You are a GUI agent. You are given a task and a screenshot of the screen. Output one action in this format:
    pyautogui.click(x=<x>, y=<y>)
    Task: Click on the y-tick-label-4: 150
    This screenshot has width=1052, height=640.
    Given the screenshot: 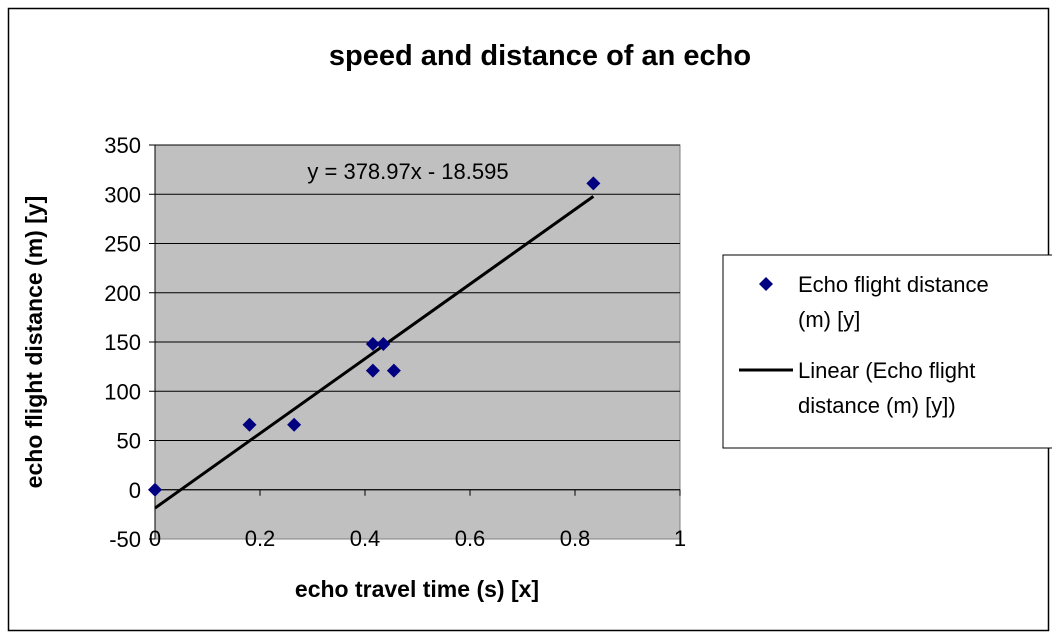 What is the action you would take?
    pyautogui.click(x=122, y=342)
    